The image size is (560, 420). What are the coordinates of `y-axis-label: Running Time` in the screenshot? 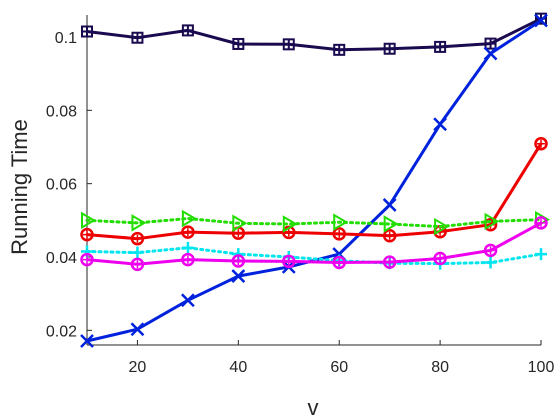 It's located at (19, 187).